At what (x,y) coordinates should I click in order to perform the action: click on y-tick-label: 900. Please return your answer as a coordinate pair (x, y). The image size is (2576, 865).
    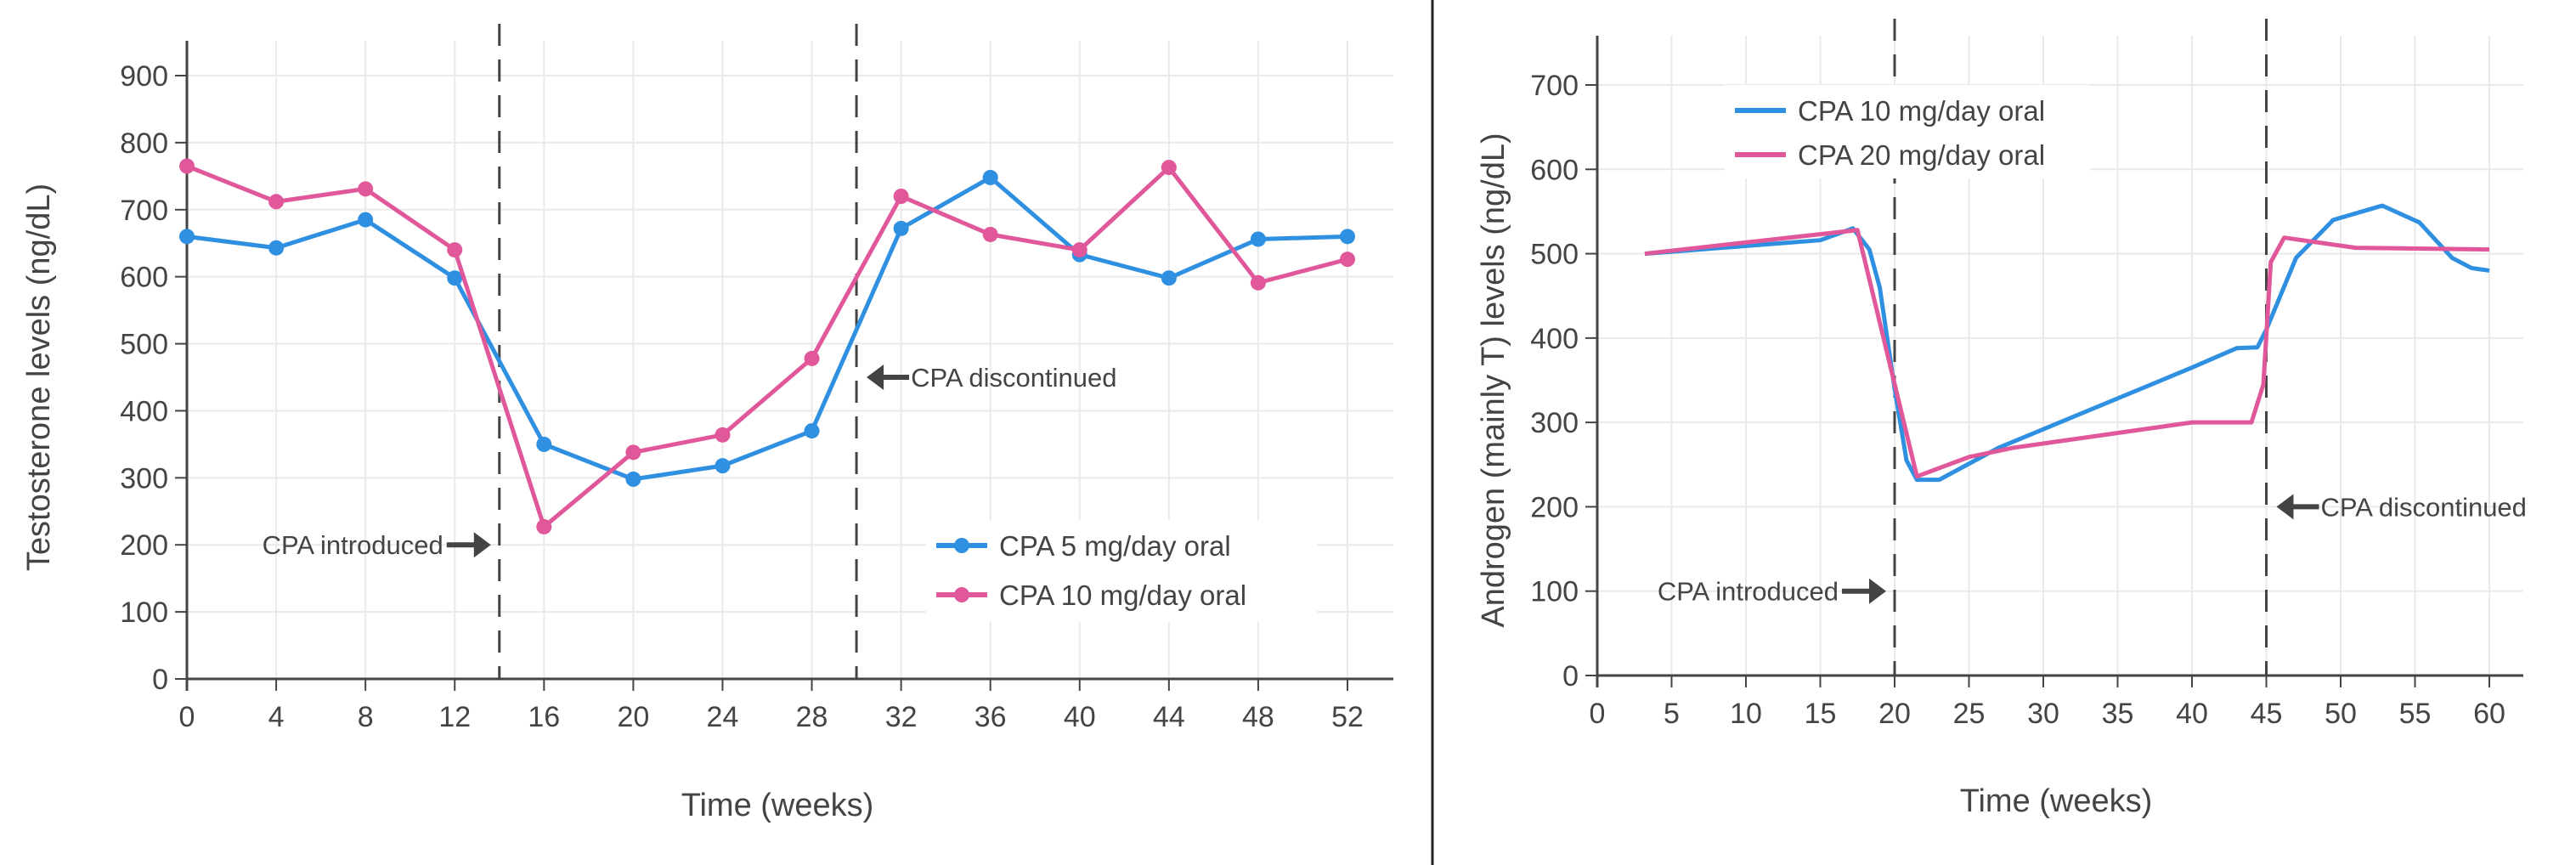
    Looking at the image, I should click on (144, 76).